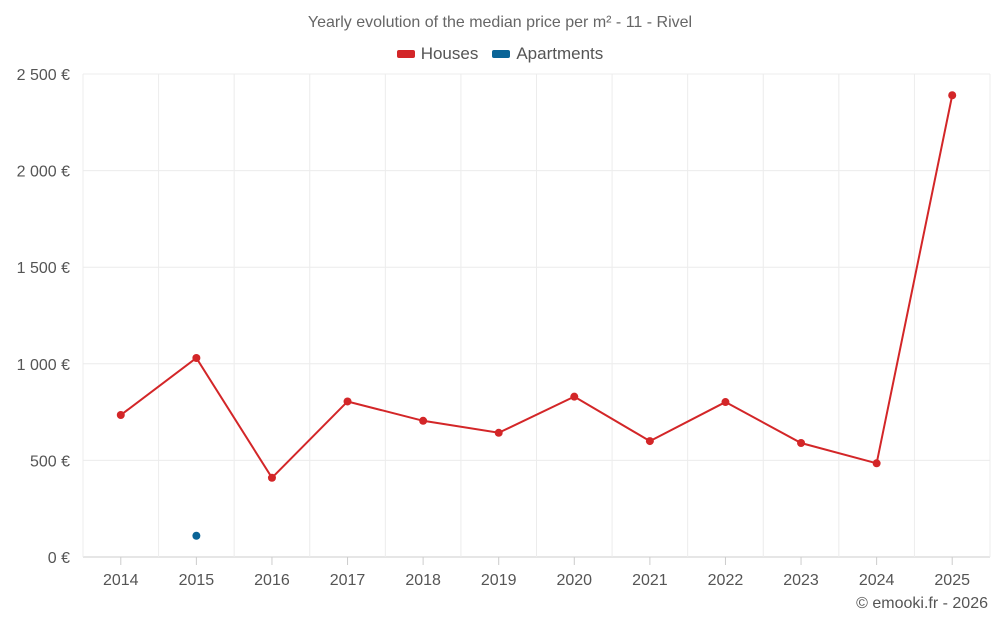 This screenshot has height=625, width=1000. I want to click on legend-label-apartments: Apartments, so click(560, 53).